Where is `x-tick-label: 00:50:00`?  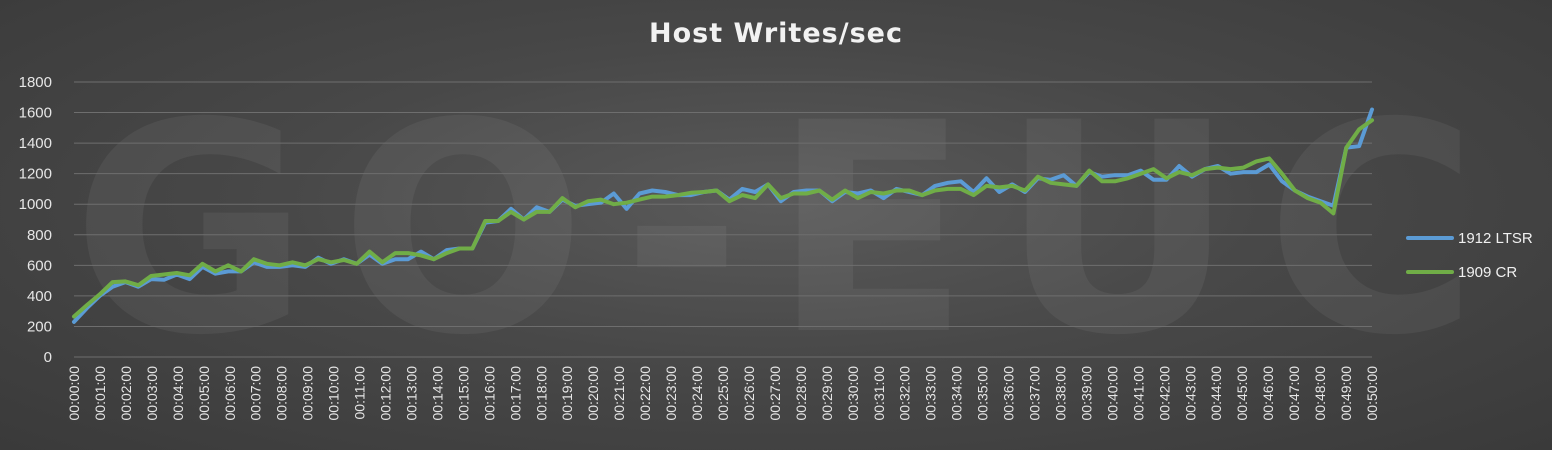 x-tick-label: 00:50:00 is located at coordinates (1372, 393).